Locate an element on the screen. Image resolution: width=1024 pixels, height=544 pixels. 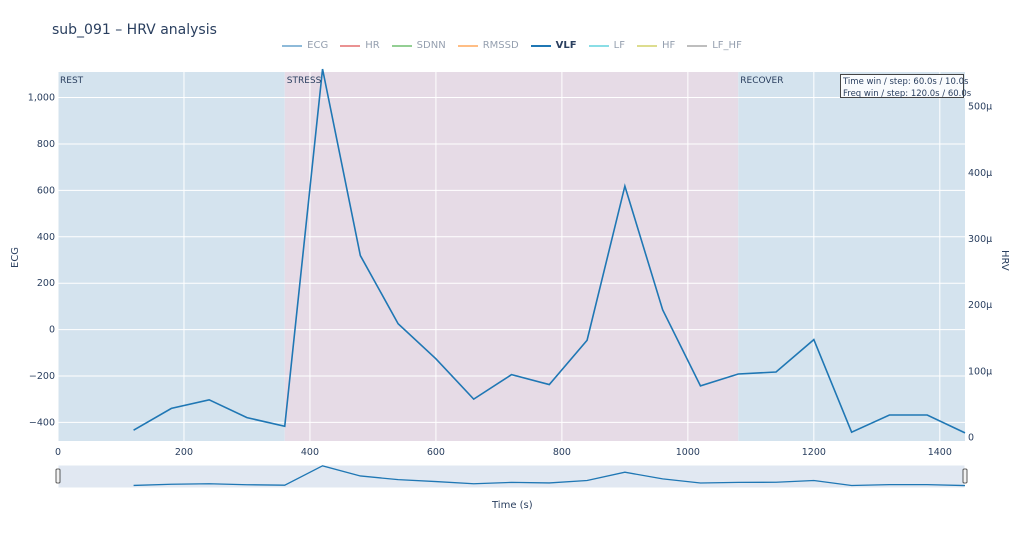
y-left-tick-label: 600 is located at coordinates (46, 190).